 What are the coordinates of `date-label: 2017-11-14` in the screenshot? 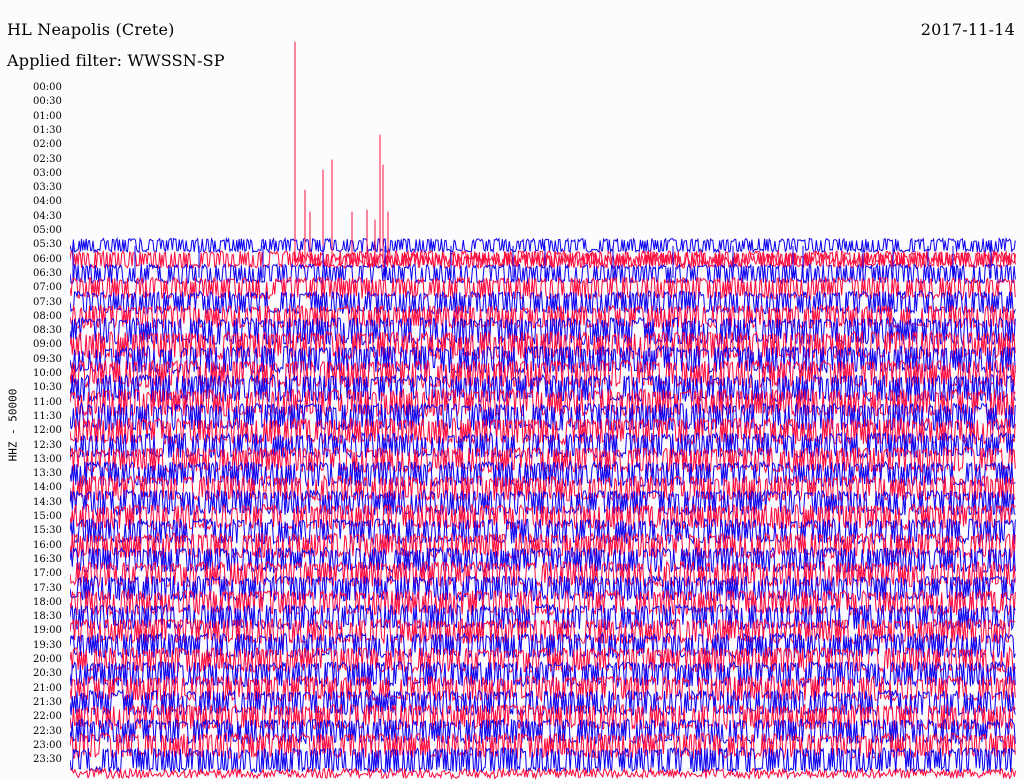 It's located at (967, 29).